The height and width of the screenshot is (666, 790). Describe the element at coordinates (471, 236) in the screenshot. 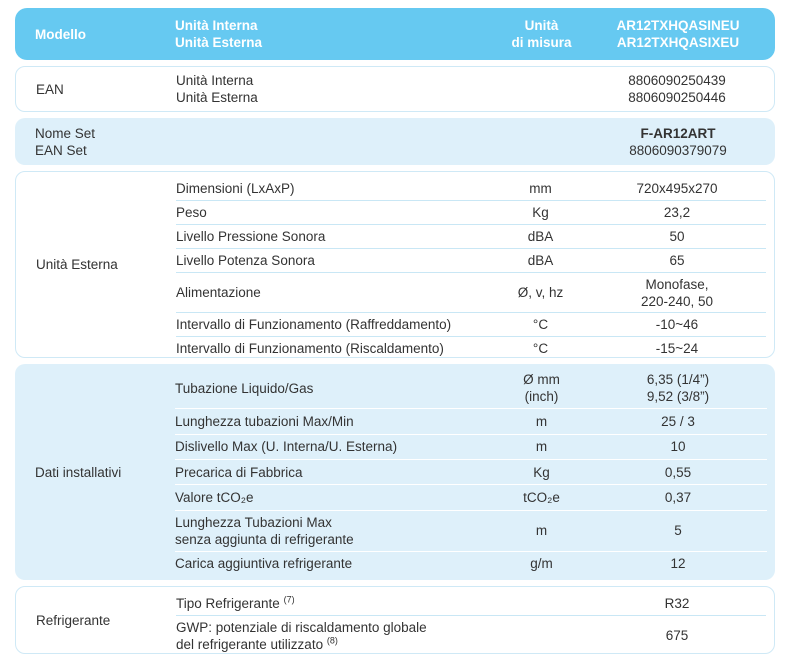

I see `table-row: Livello Pressione Sonora dBA 50` at that location.